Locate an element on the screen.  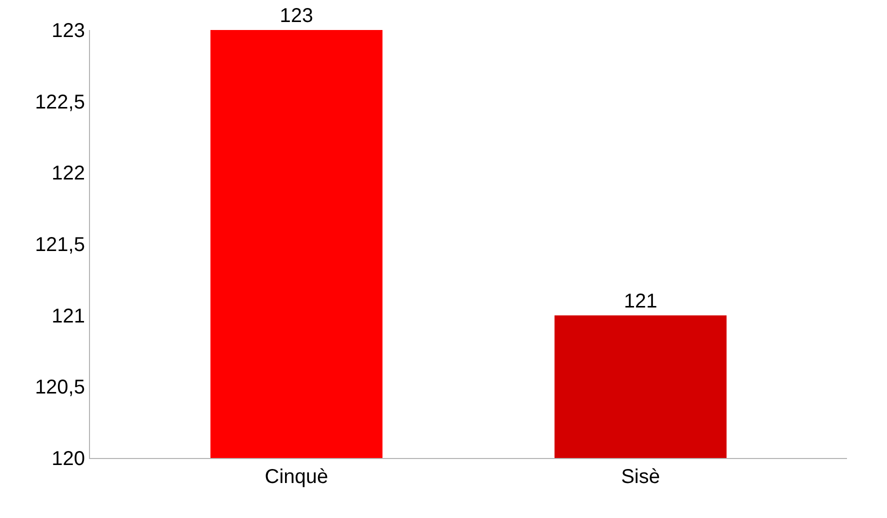
y-tick-label: 122,5 is located at coordinates (59, 102).